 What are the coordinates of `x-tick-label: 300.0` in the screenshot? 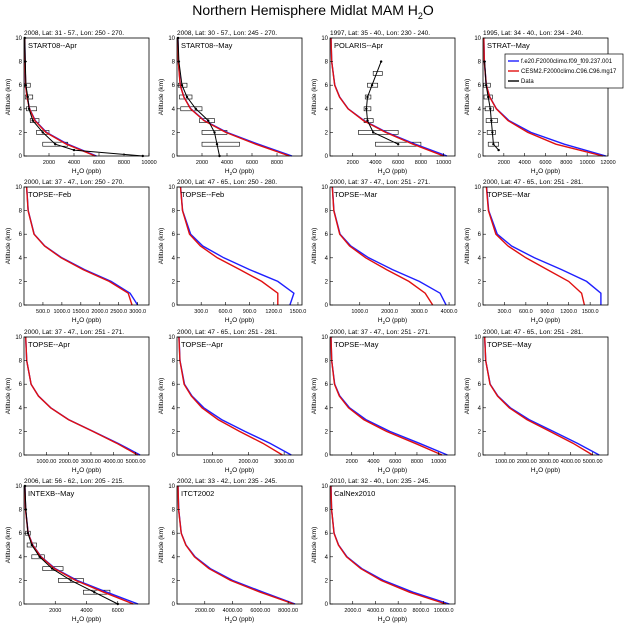 It's located at (201, 312).